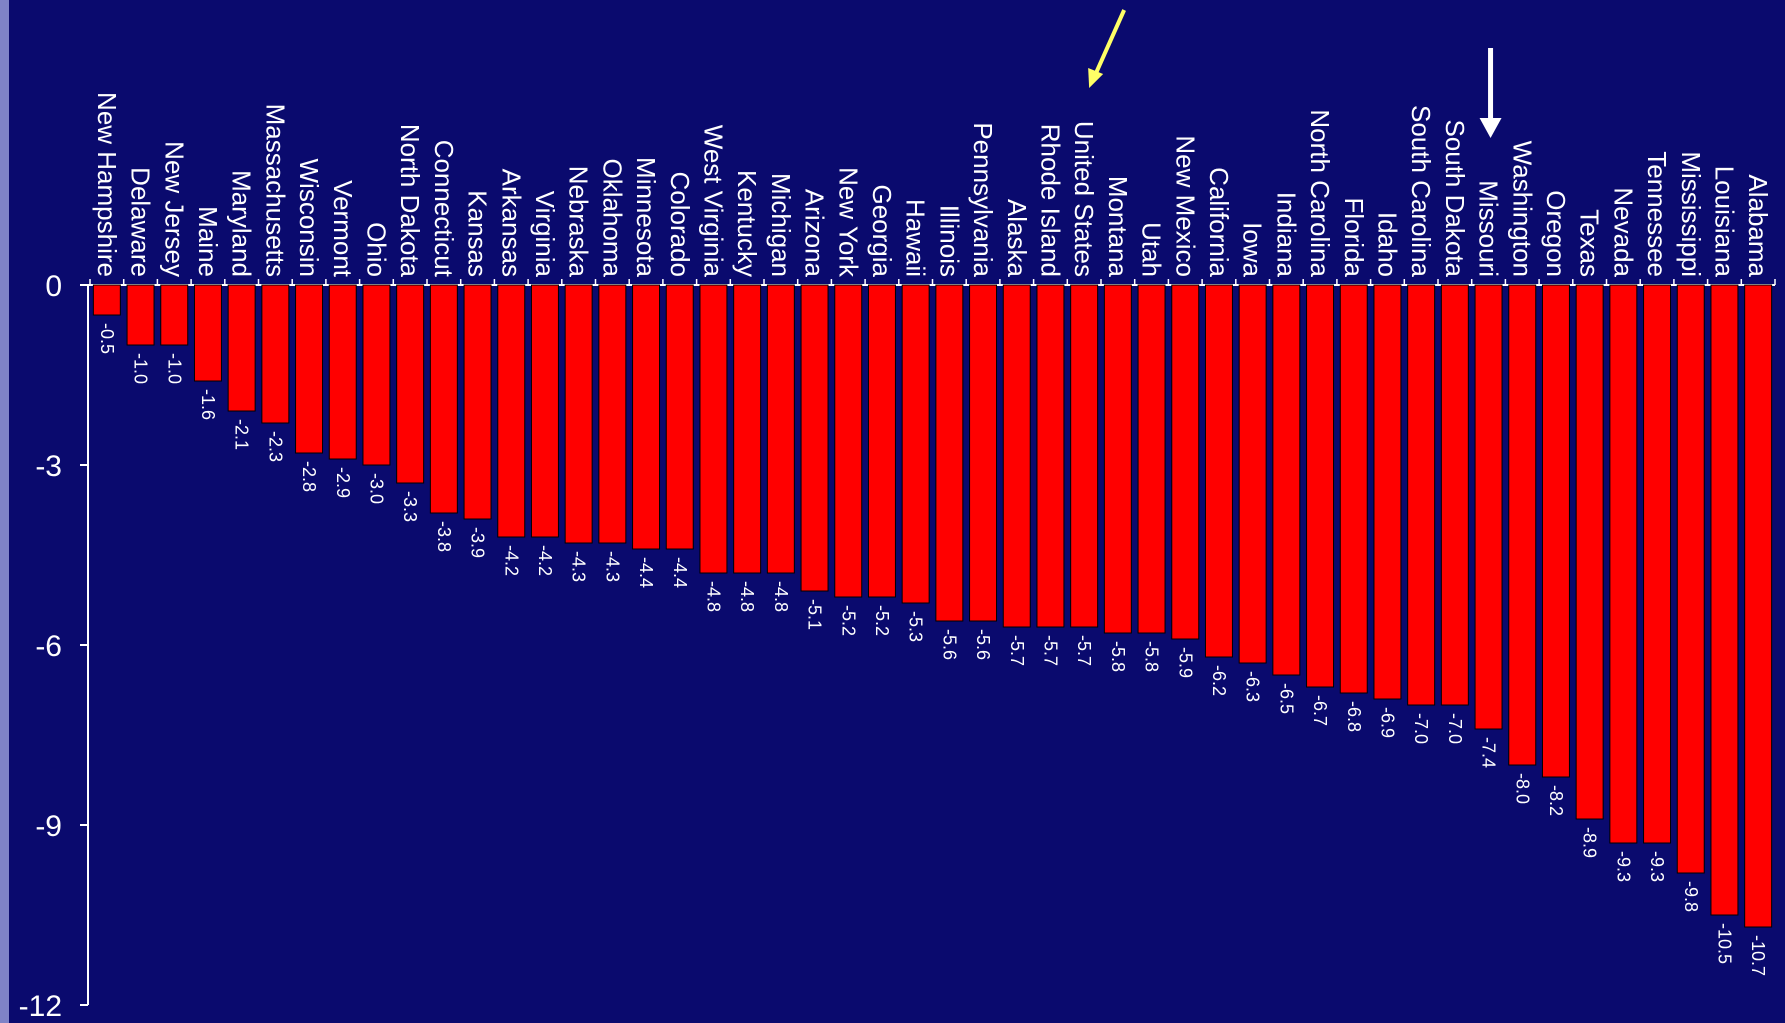 This screenshot has height=1023, width=1785. What do you see at coordinates (916, 238) in the screenshot?
I see `category-label: Hawaii` at bounding box center [916, 238].